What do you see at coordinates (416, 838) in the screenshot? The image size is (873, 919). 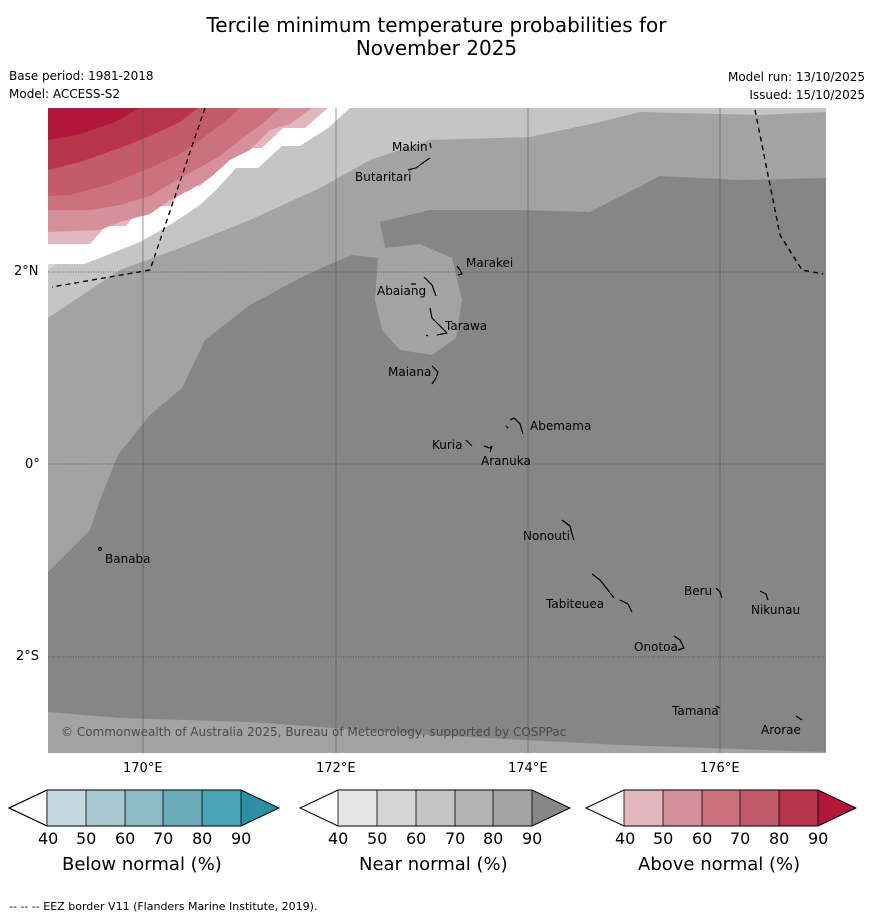 I see `cb-near-tick-60: 60` at bounding box center [416, 838].